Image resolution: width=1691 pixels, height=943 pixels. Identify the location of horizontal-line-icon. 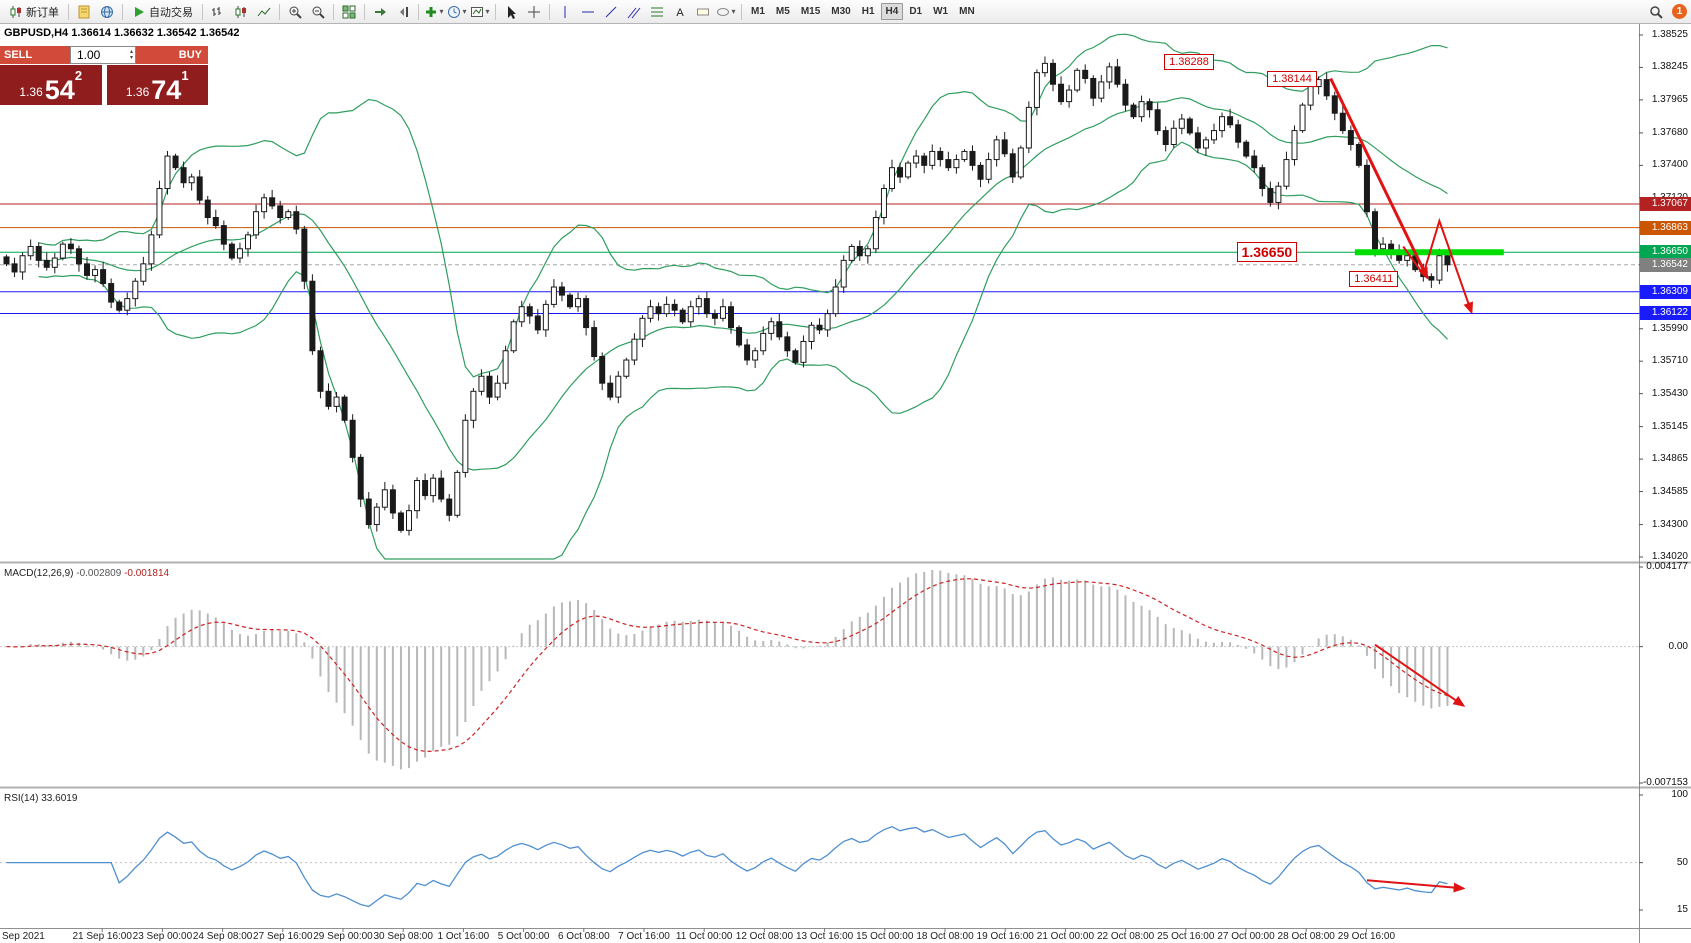
(588, 11).